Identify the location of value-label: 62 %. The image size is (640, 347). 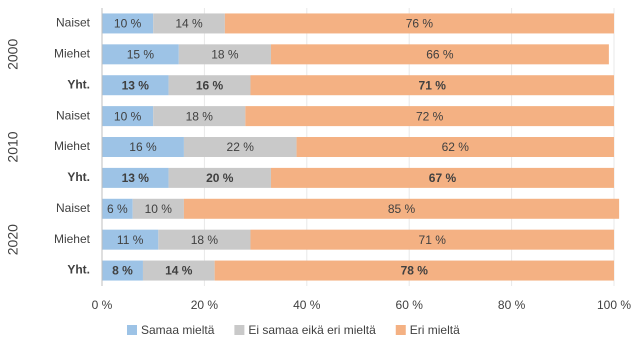
(456, 147).